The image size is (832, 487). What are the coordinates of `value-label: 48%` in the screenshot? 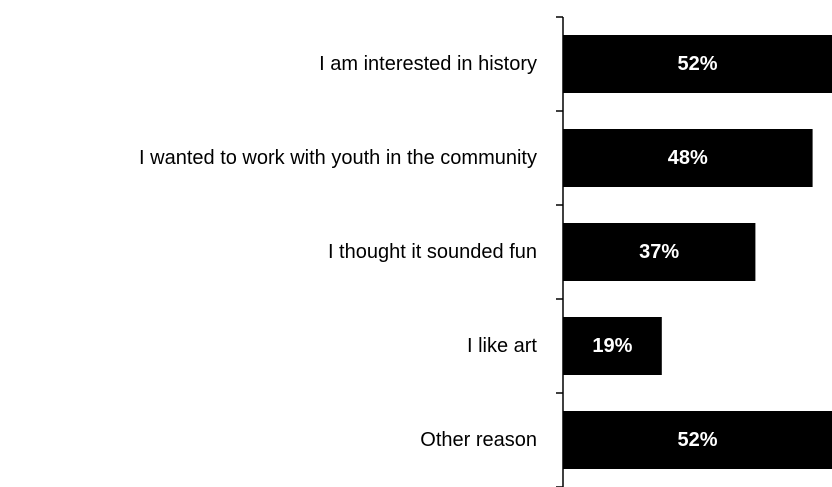 It's located at (688, 158).